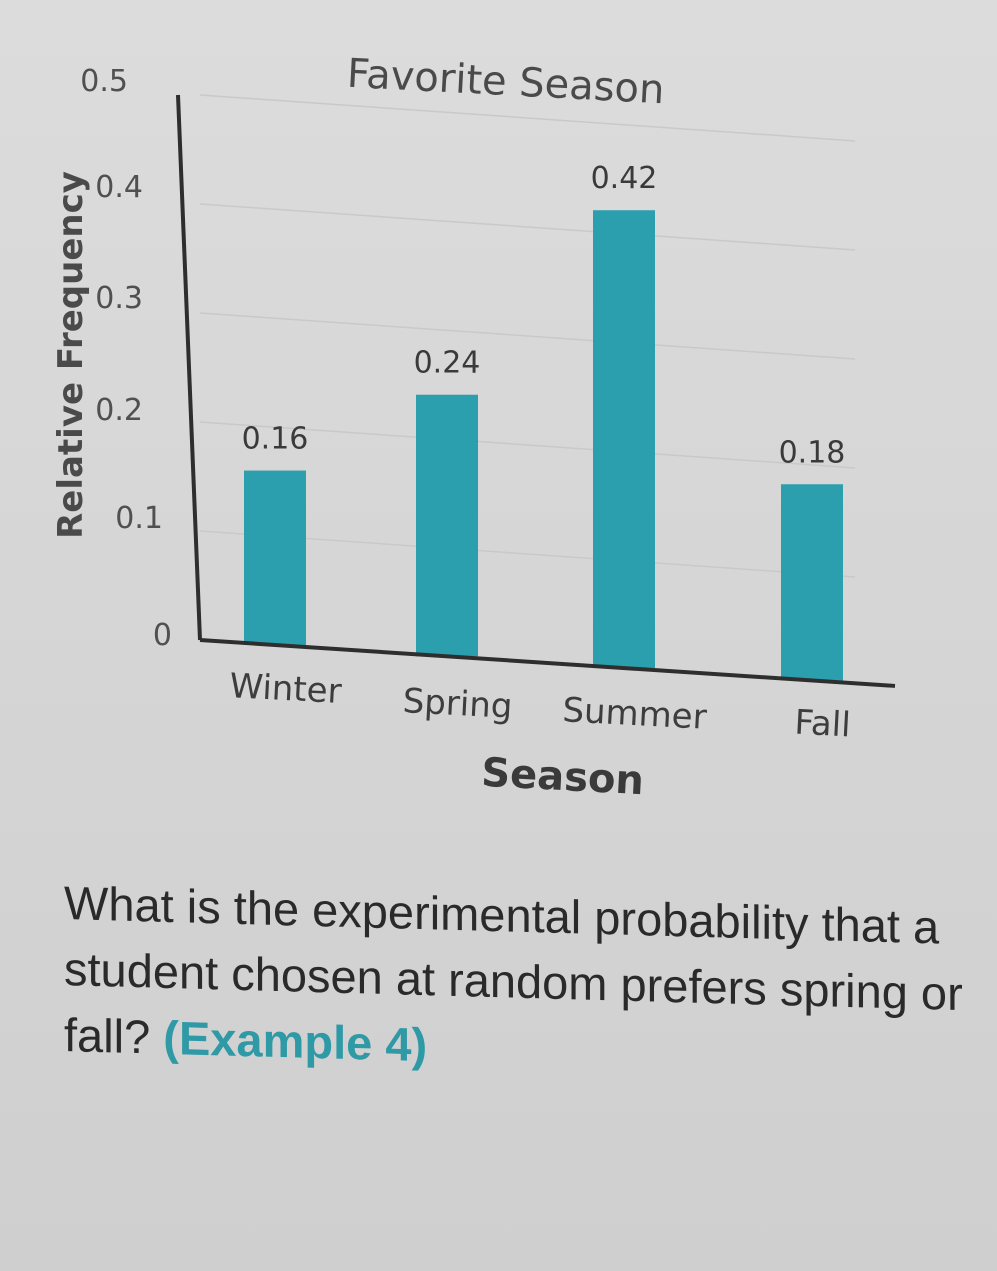 The width and height of the screenshot is (997, 1271). Describe the element at coordinates (506, 82) in the screenshot. I see `chart-title: Favorite Season` at that location.